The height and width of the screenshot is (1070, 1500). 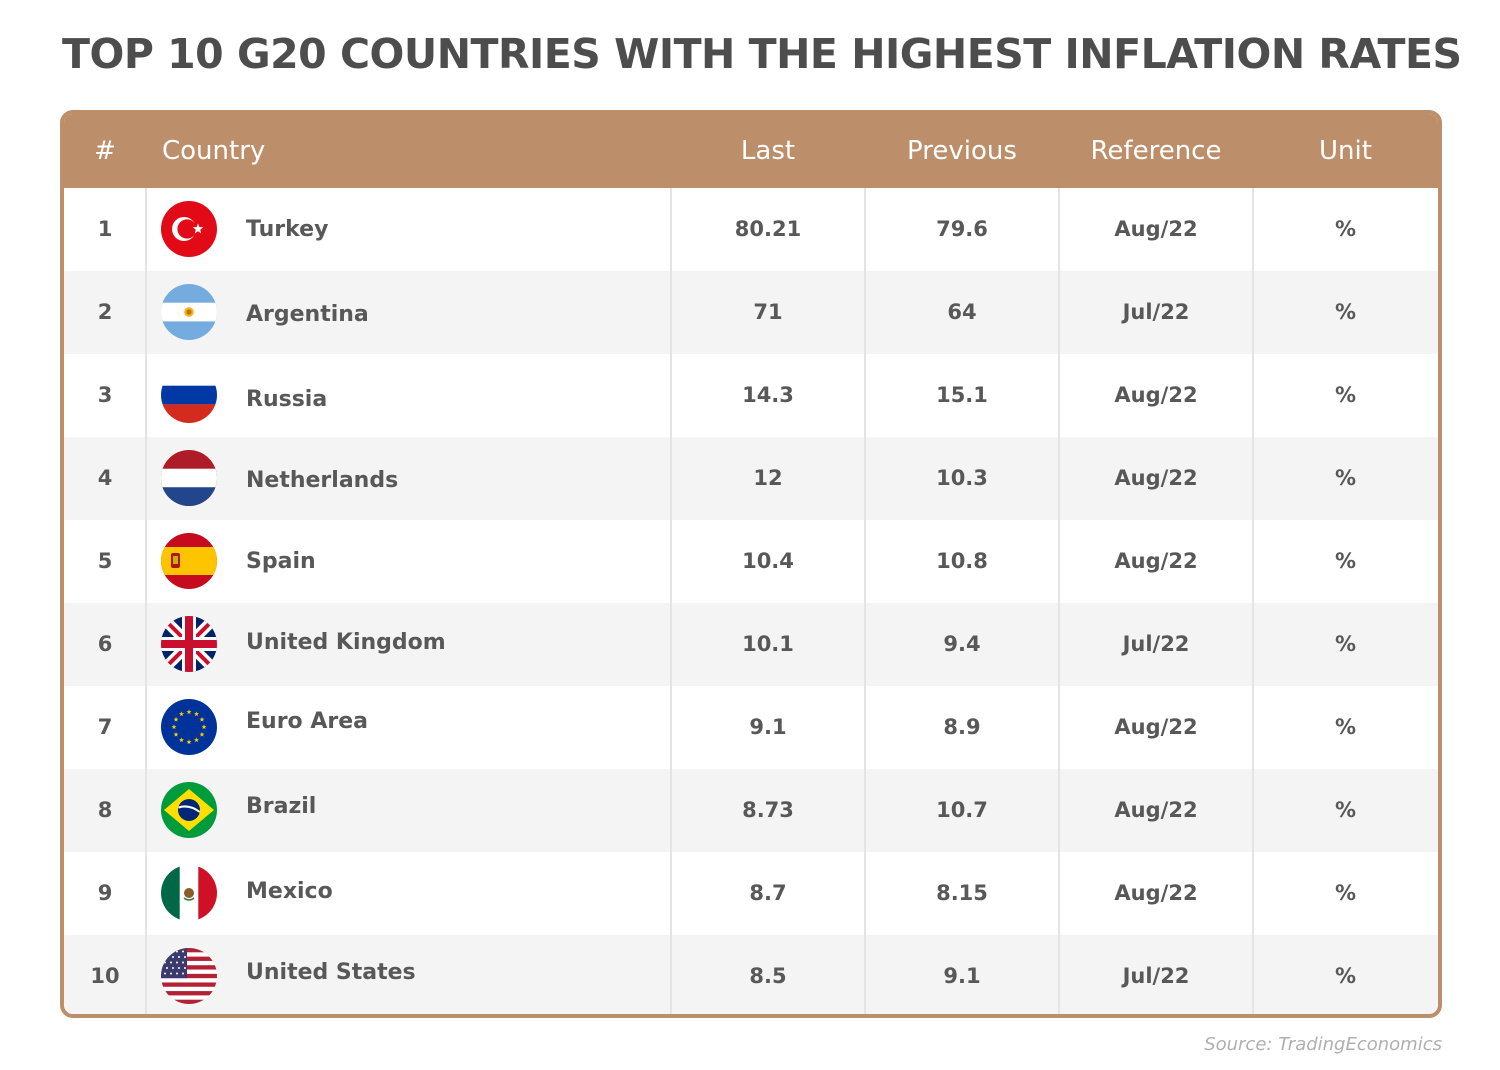 What do you see at coordinates (214, 151) in the screenshot?
I see `header-country: Country` at bounding box center [214, 151].